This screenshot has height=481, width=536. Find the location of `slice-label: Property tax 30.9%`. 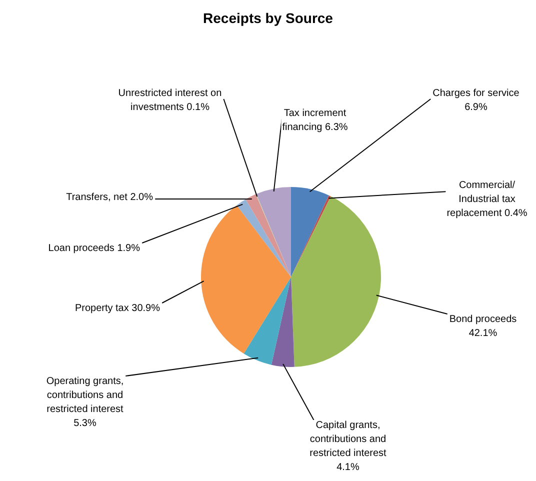

slice-label: Property tax 30.9% is located at coordinates (117, 308).